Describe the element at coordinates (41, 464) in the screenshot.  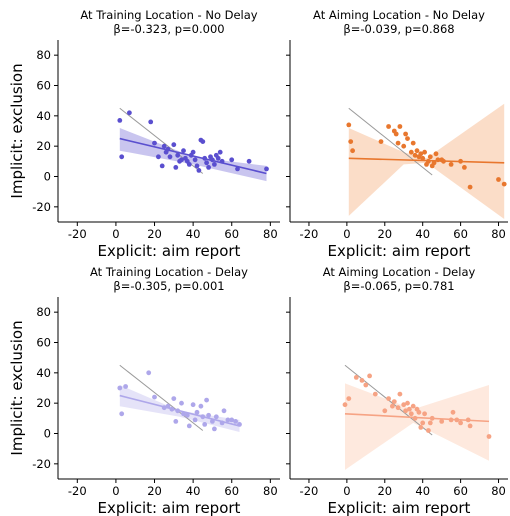
I see `y-tick-label: -20` at that location.